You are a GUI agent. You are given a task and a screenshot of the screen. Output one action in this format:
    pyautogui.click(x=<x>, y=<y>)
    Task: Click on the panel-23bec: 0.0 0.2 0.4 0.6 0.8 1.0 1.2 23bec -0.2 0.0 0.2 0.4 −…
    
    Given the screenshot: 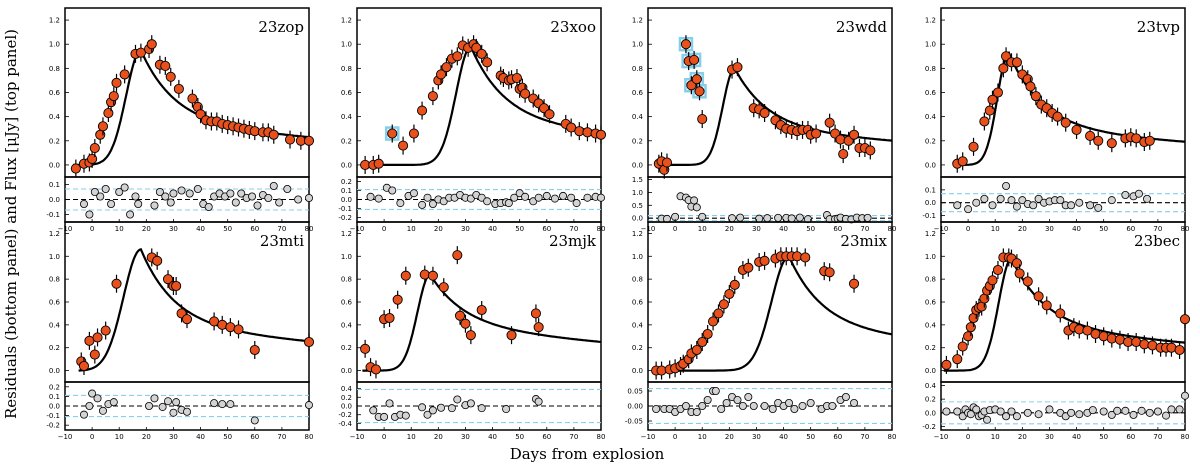 What is the action you would take?
    pyautogui.click(x=1056, y=331)
    